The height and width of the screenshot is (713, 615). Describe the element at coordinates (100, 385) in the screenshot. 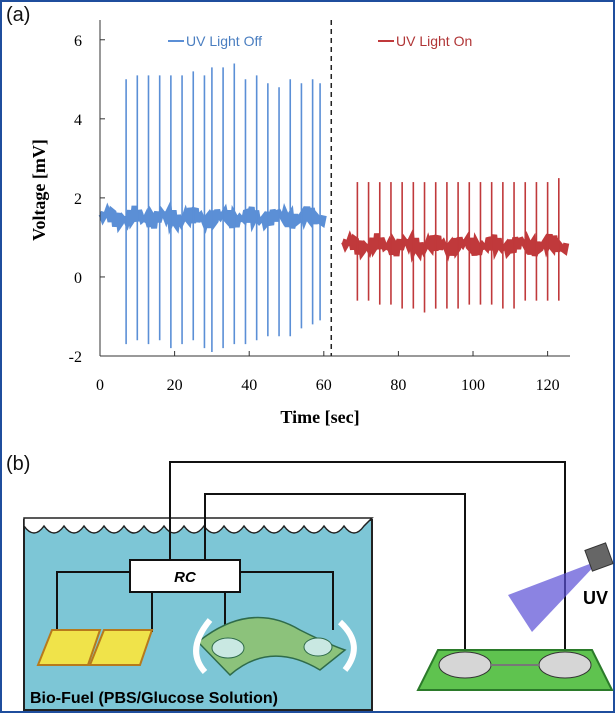

I see `x-tick-label: 0` at that location.